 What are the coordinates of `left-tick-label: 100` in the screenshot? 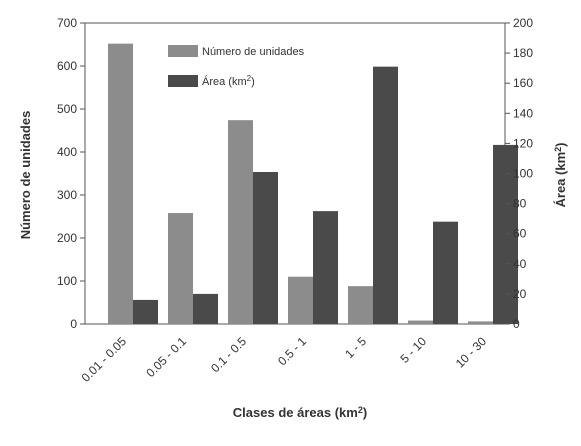 It's located at (67, 281).